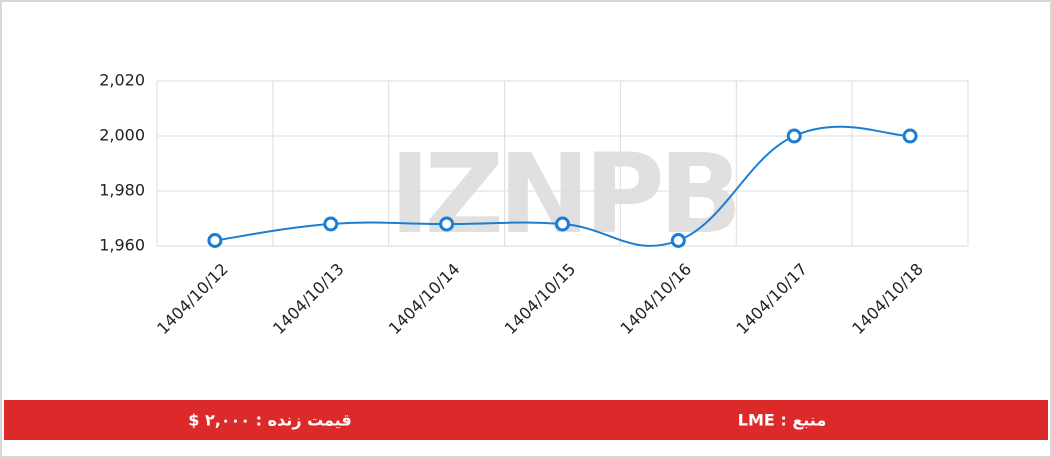 The height and width of the screenshot is (458, 1052). I want to click on footer-source: منبع : LME, so click(782, 420).